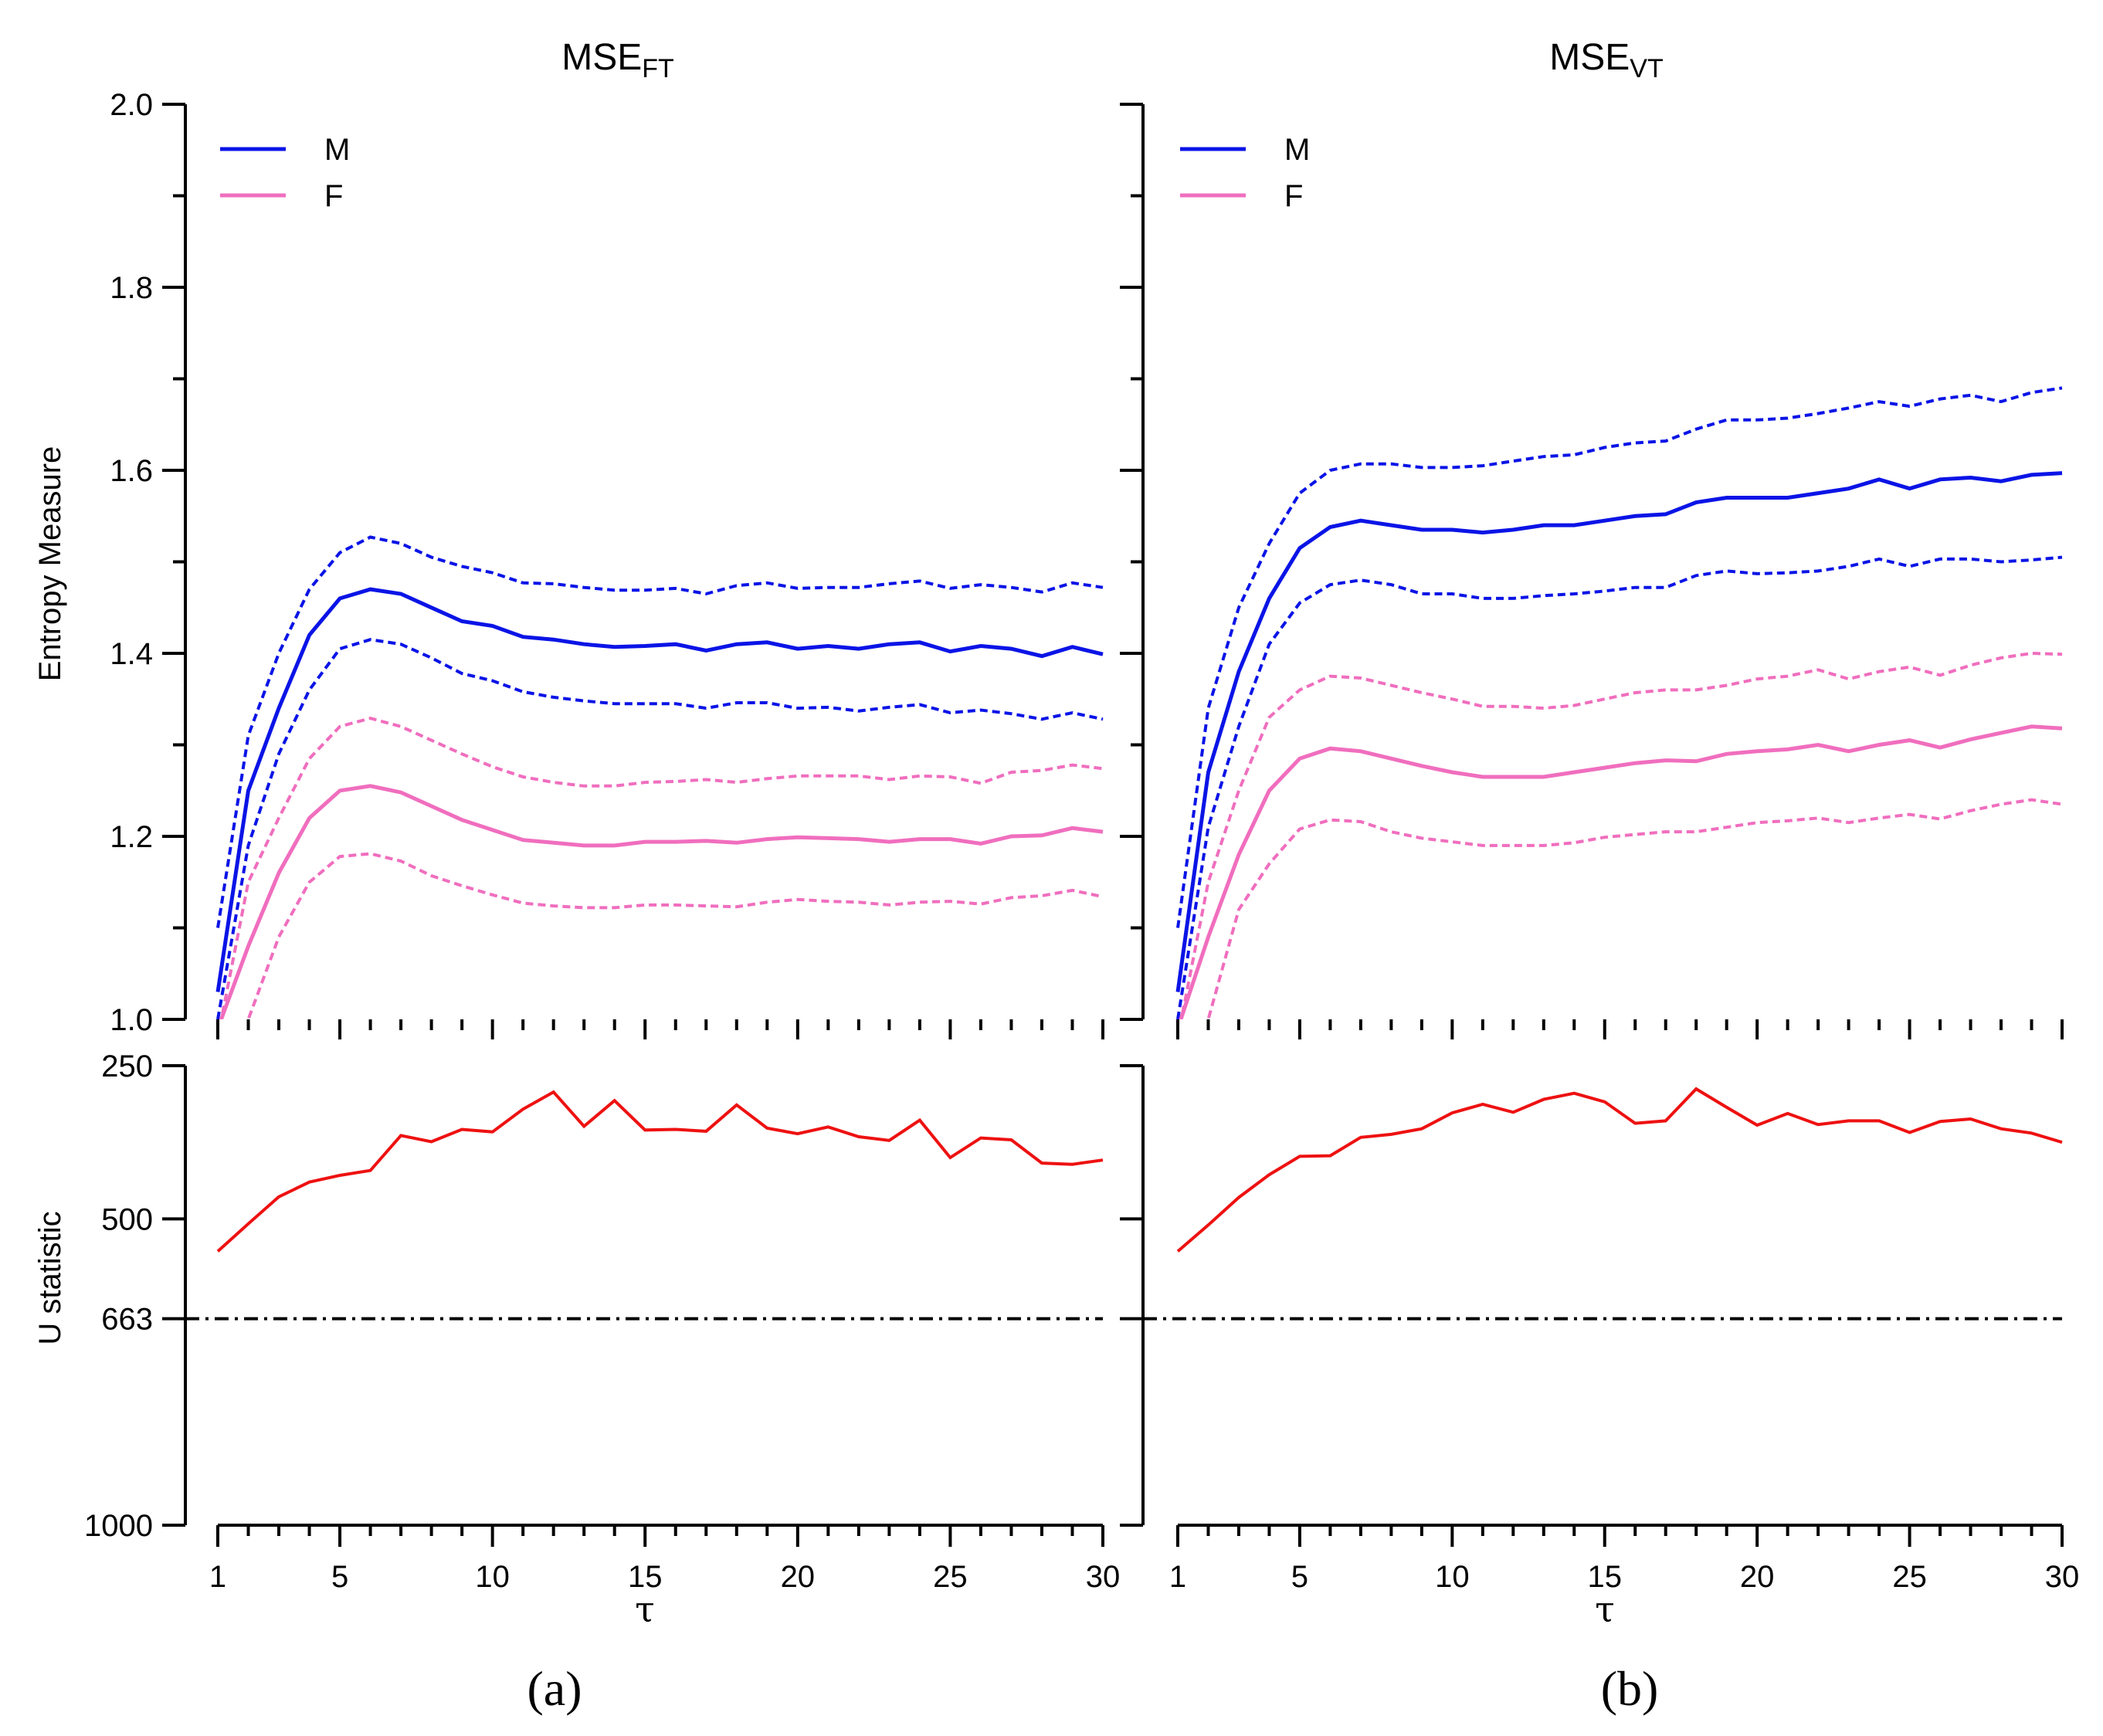 Image resolution: width=2103 pixels, height=1736 pixels. Describe the element at coordinates (131, 105) in the screenshot. I see `entropy-y-tick-label: 2.0` at that location.